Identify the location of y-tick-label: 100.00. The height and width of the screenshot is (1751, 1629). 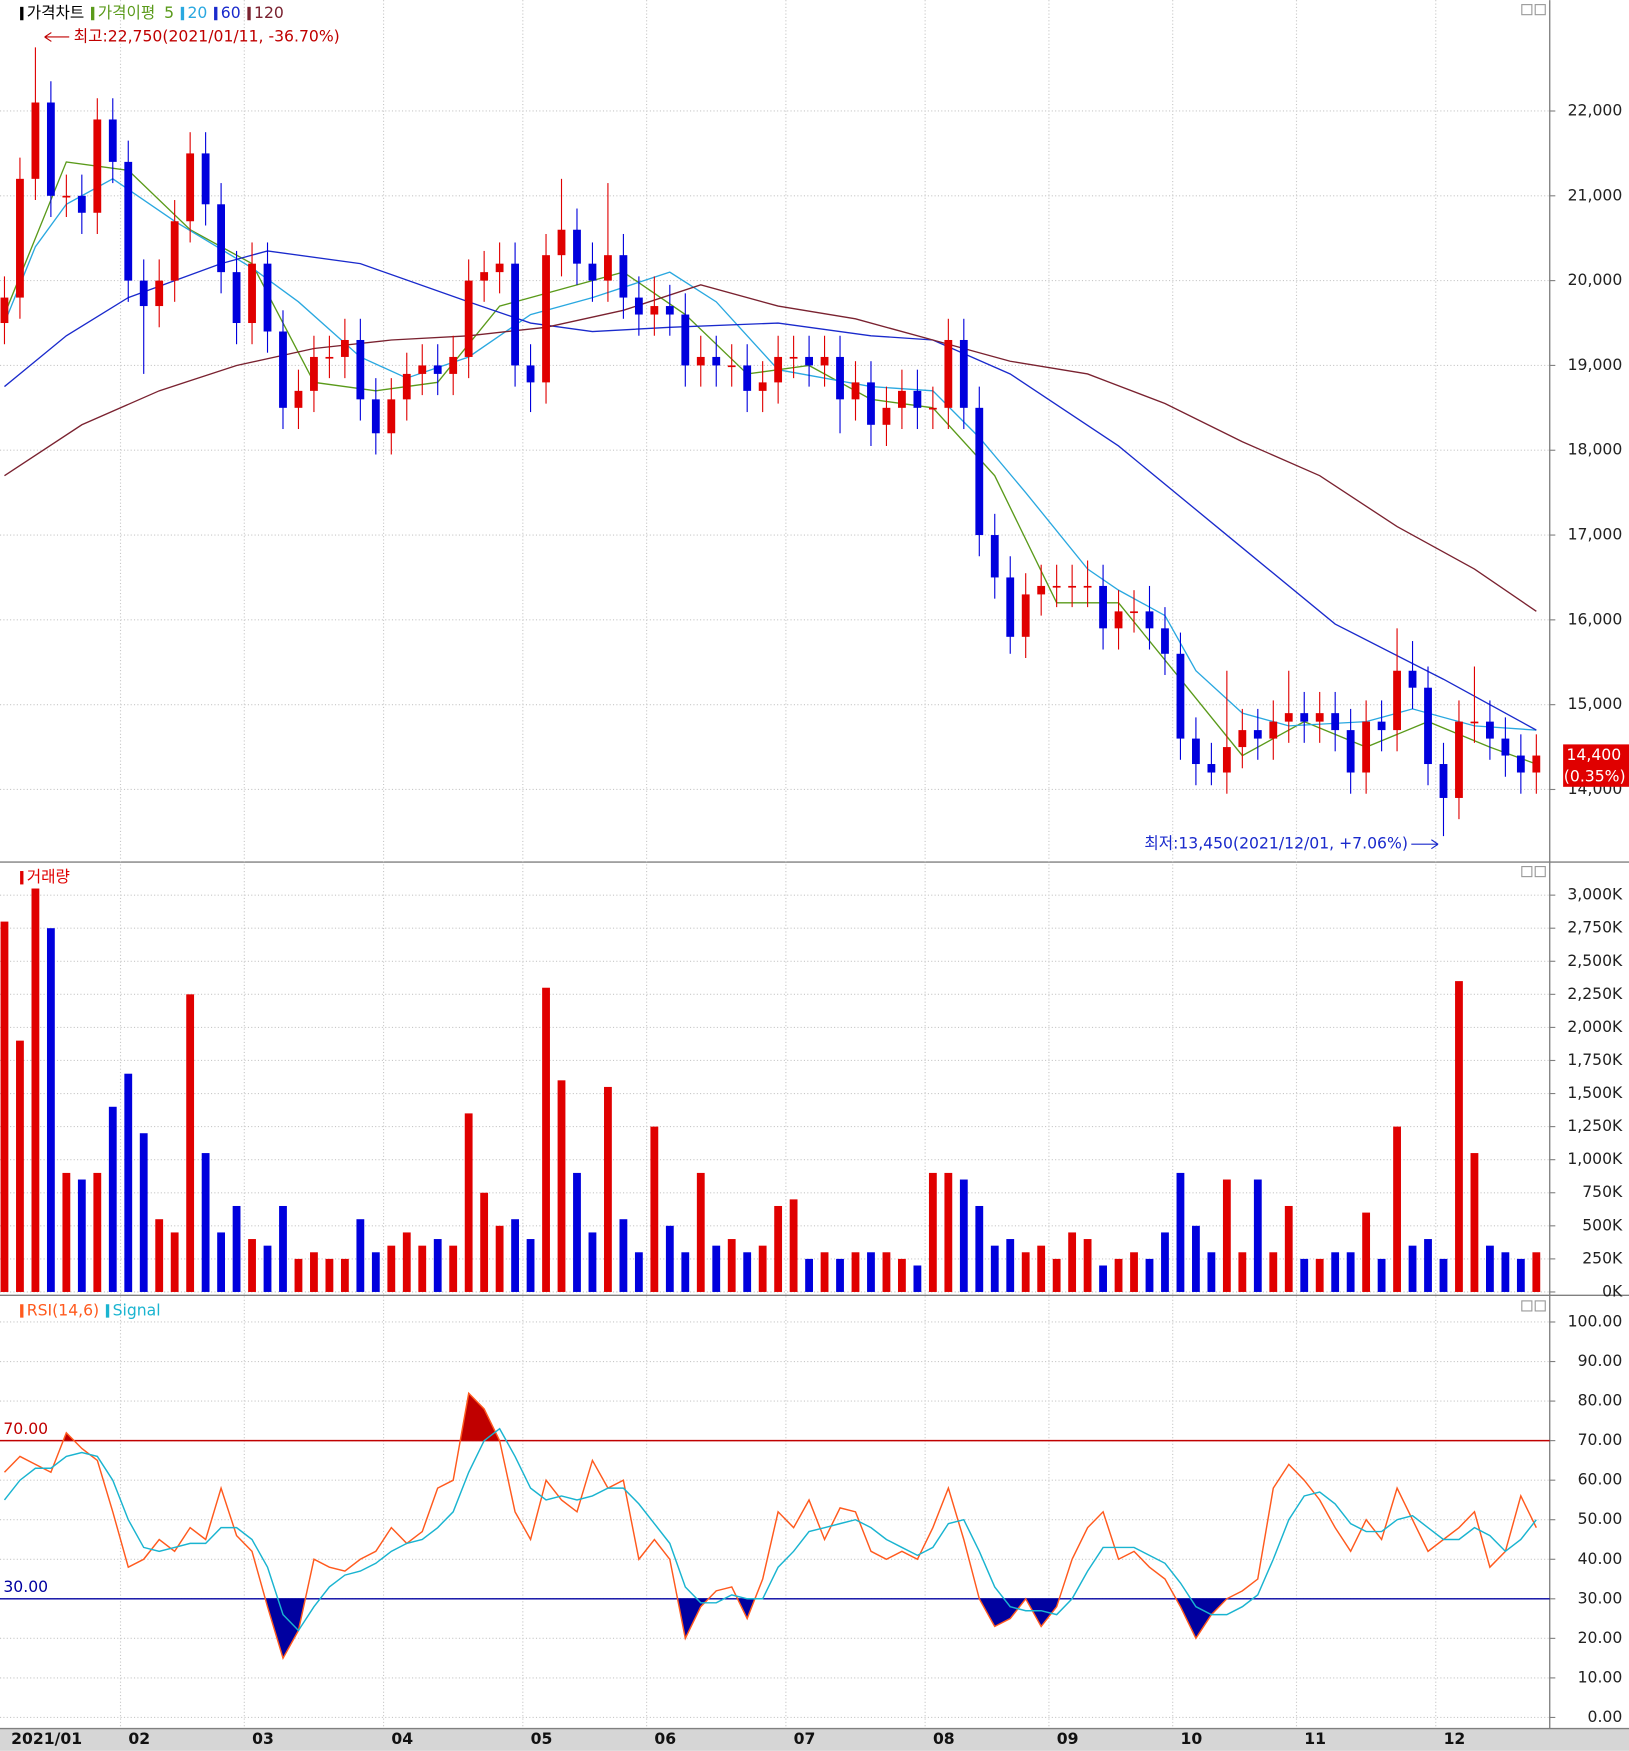
(1595, 1320).